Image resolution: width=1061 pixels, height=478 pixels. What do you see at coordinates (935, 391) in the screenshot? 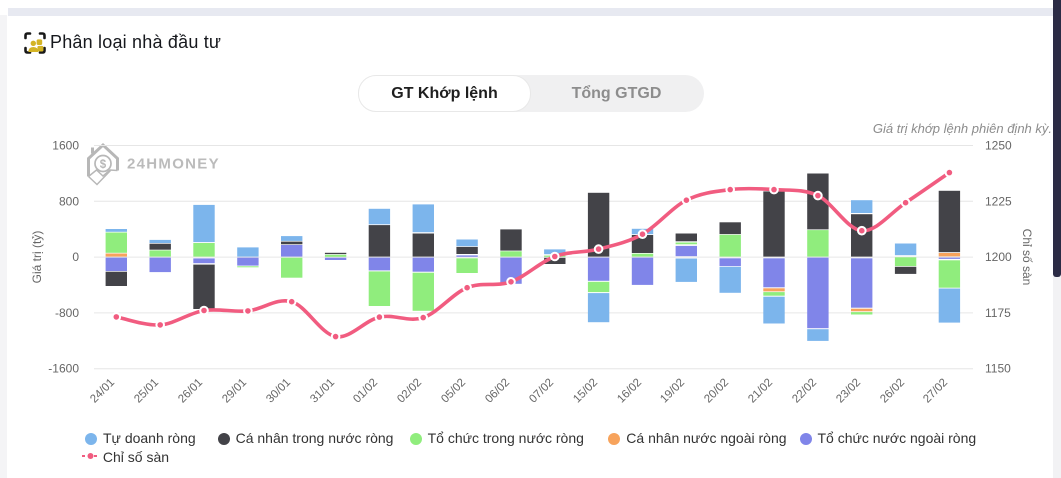
I see `svg-text: 27/02` at bounding box center [935, 391].